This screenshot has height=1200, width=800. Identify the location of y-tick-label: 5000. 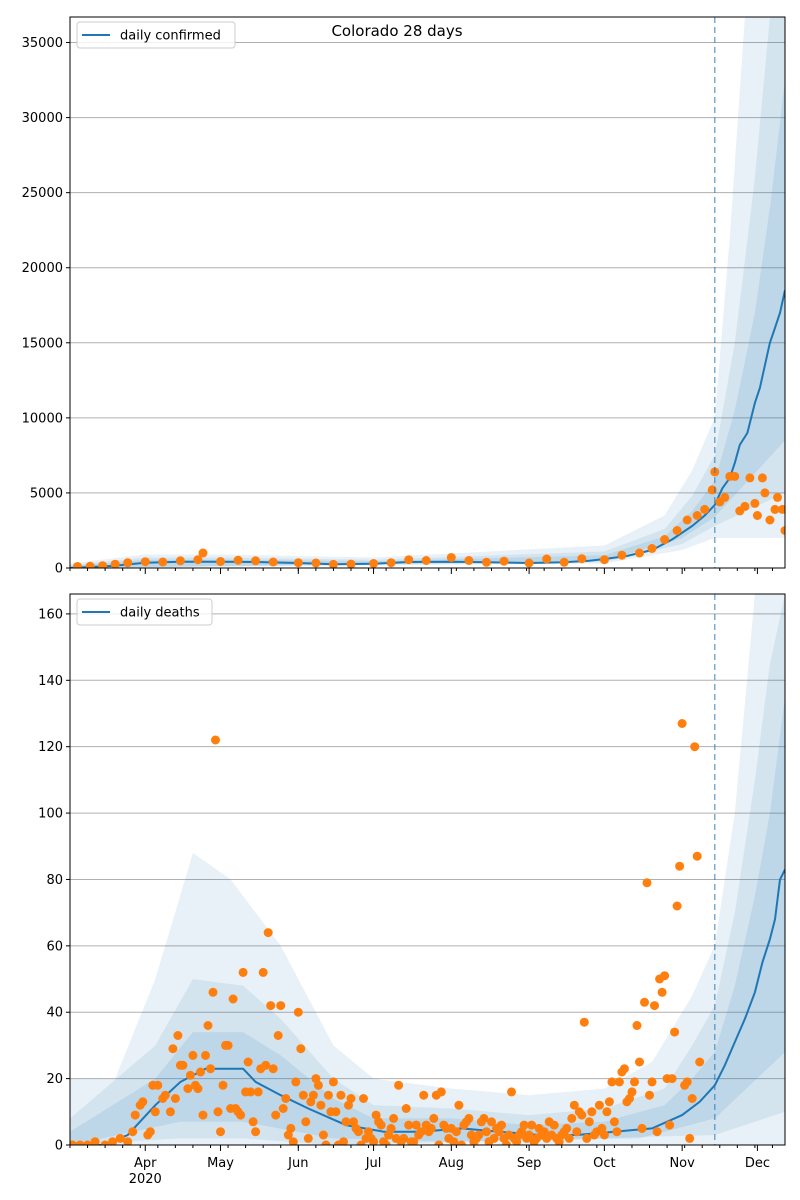
(46, 493).